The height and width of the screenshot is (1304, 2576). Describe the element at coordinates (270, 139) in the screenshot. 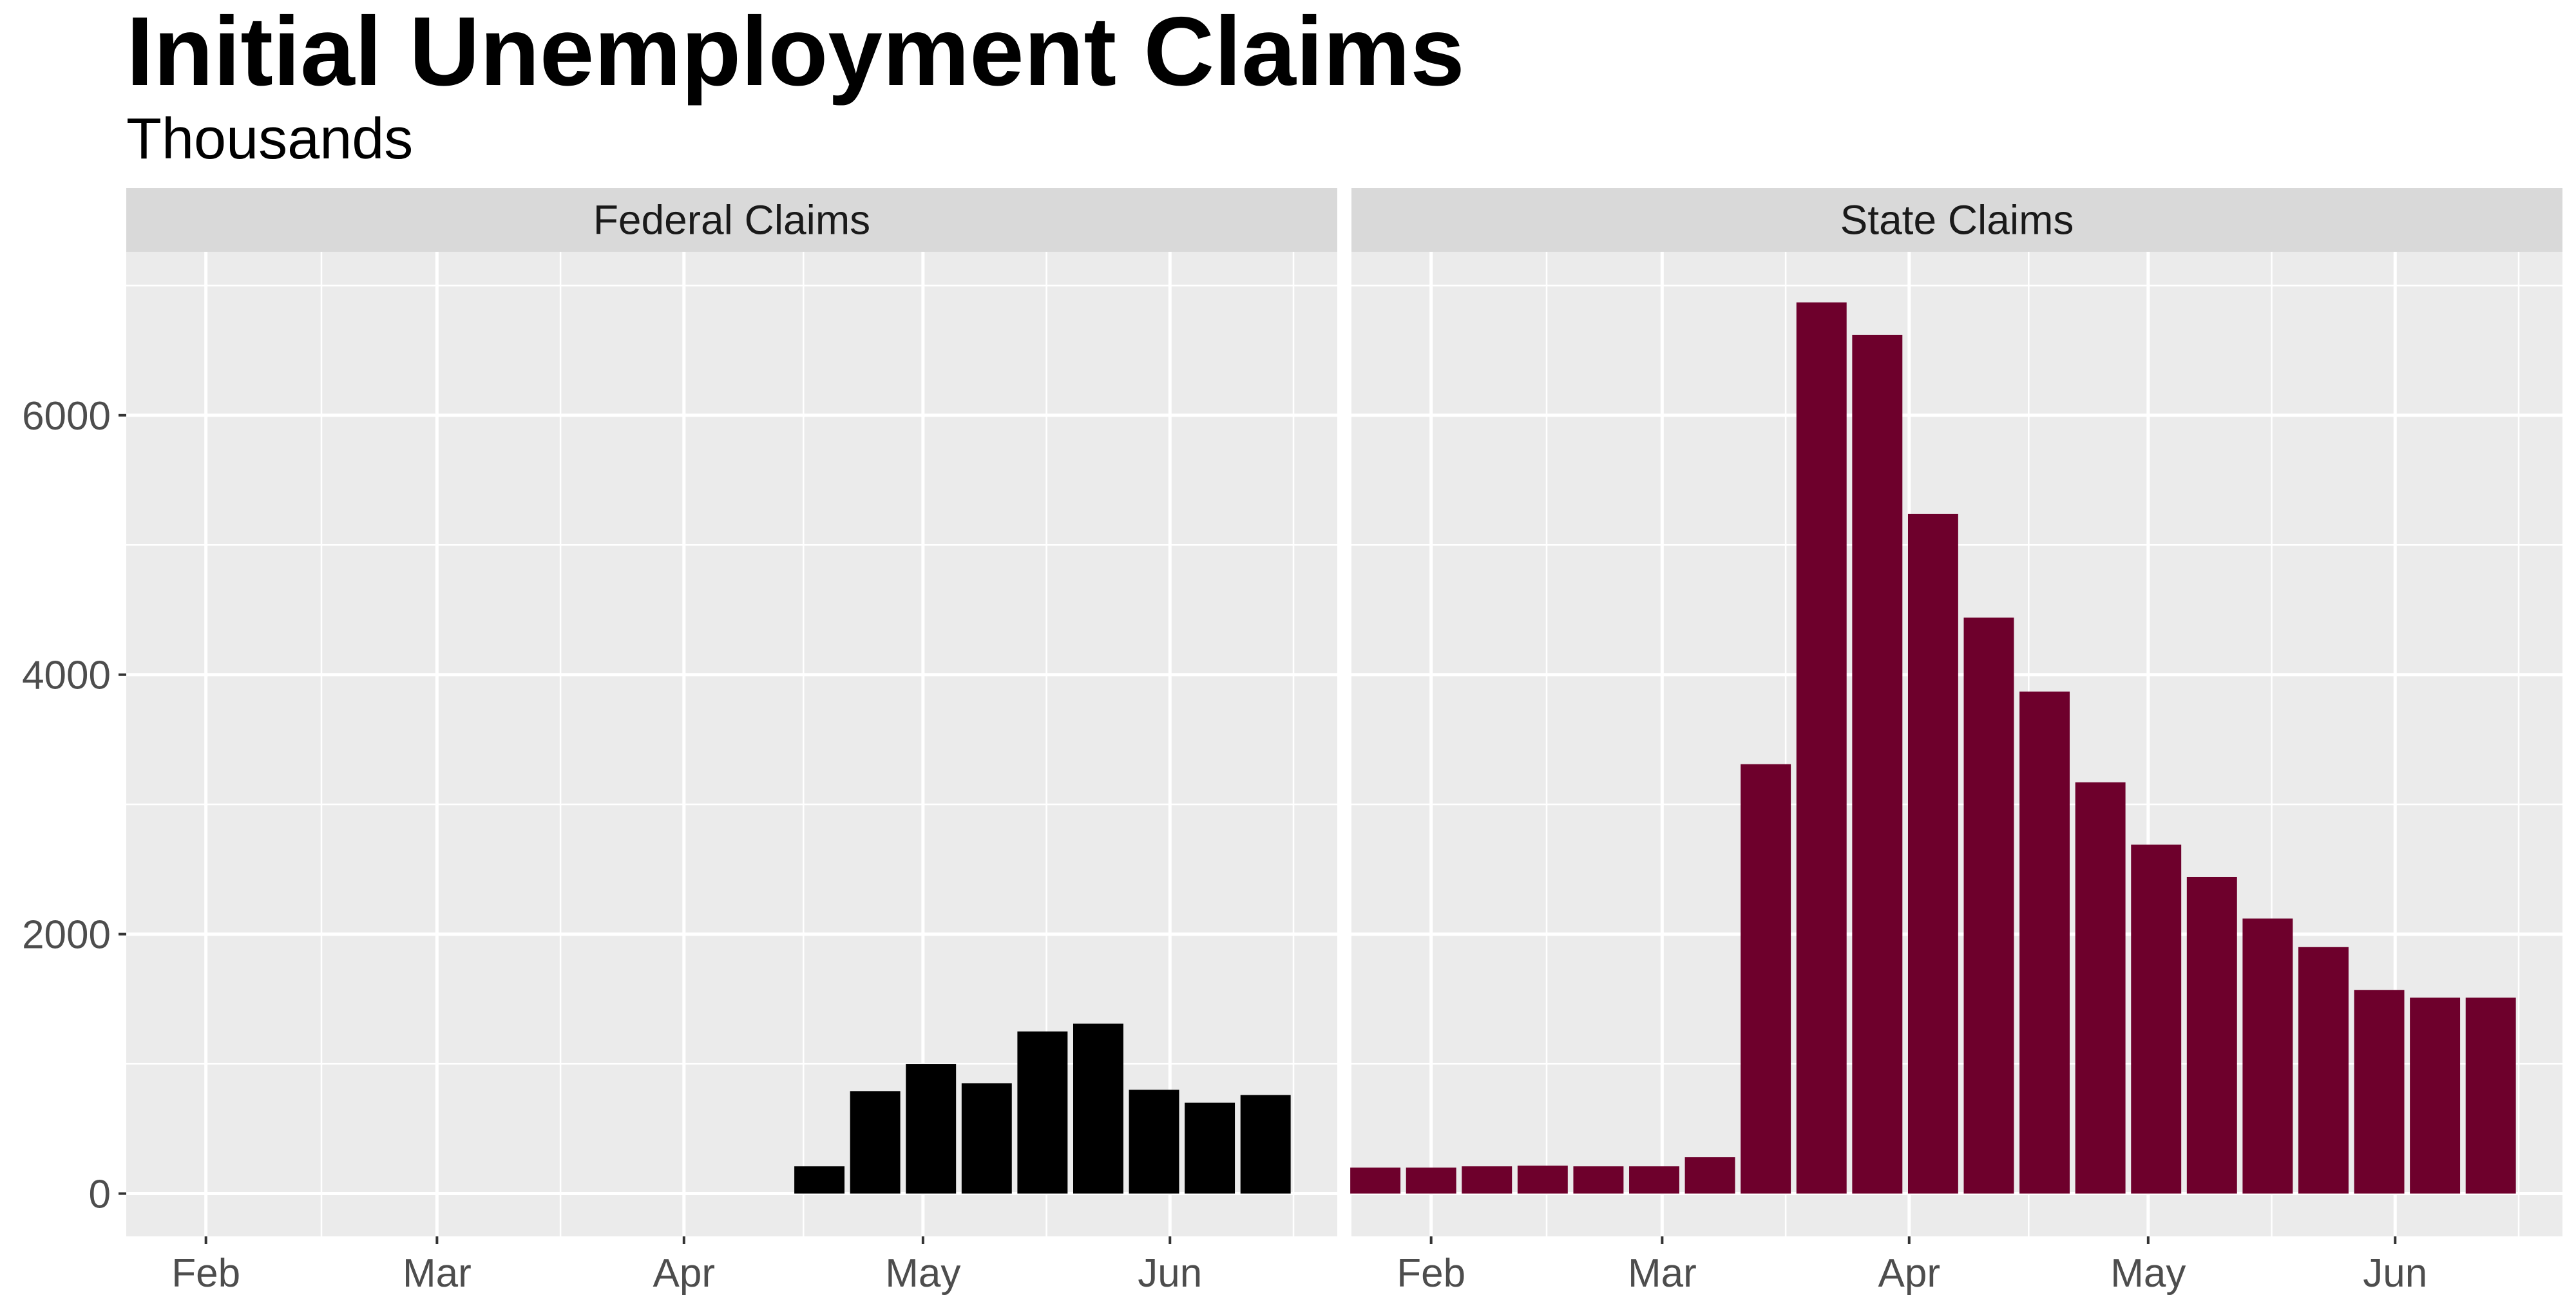

I see `chart-subtitle: Thousands` at that location.